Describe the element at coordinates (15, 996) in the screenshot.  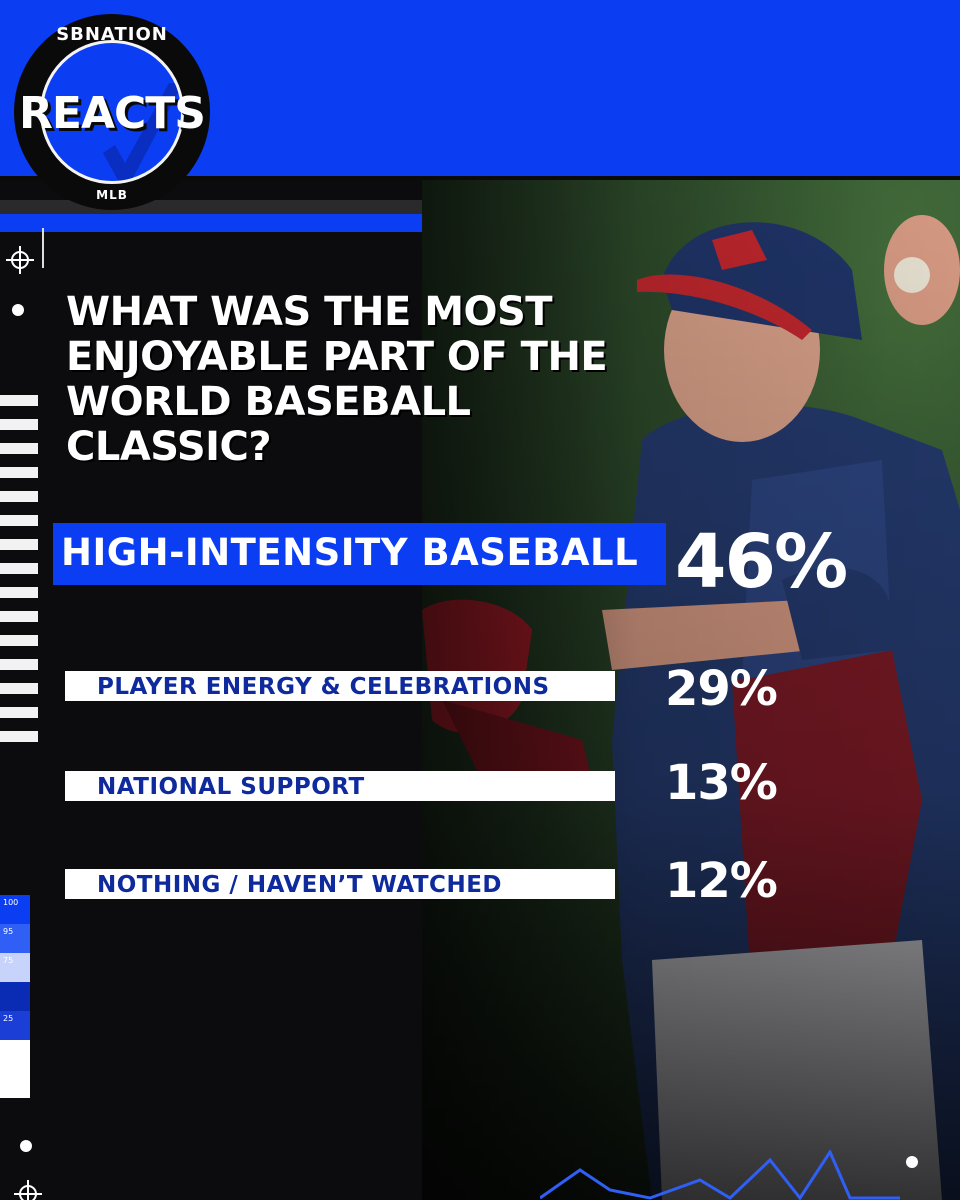
I see `color-scale: 100 95 75 25` at that location.